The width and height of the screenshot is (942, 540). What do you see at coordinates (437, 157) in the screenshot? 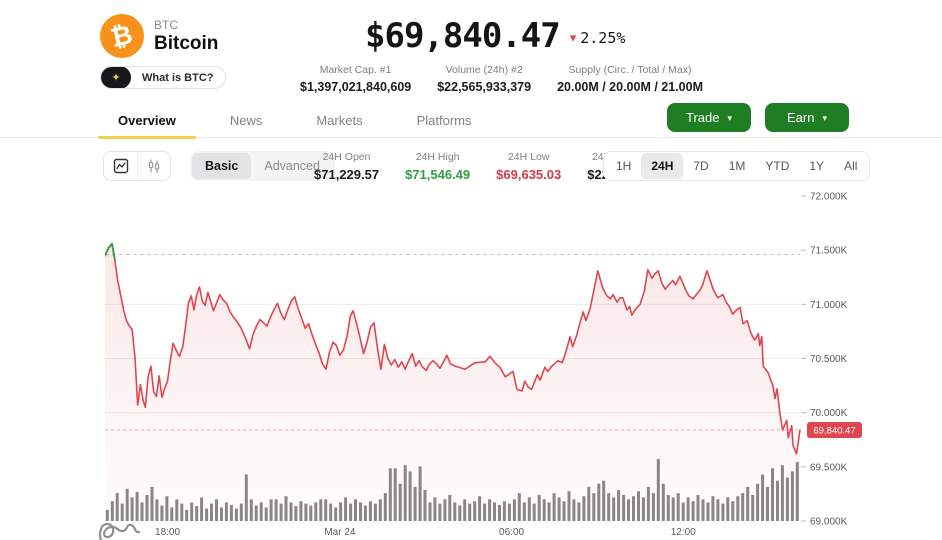
I see `high-label: 24H High` at bounding box center [437, 157].